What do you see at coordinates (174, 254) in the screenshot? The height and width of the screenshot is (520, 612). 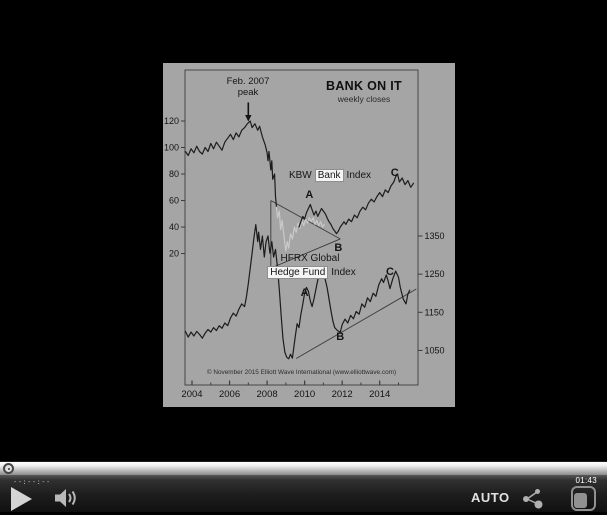 I see `left-tick-label: 20` at bounding box center [174, 254].